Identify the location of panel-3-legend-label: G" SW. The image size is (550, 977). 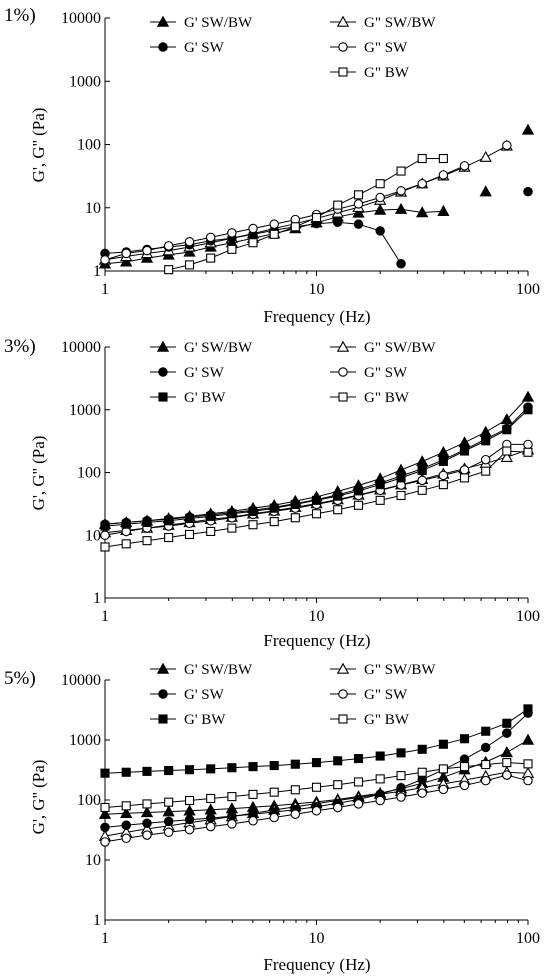
(386, 695).